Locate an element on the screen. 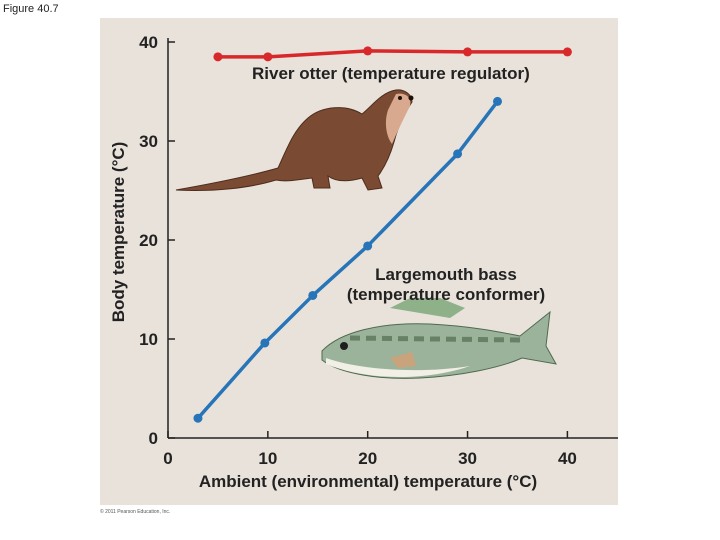 This screenshot has width=720, height=540. y-axis-label: Body temperature (°C) is located at coordinates (118, 232).